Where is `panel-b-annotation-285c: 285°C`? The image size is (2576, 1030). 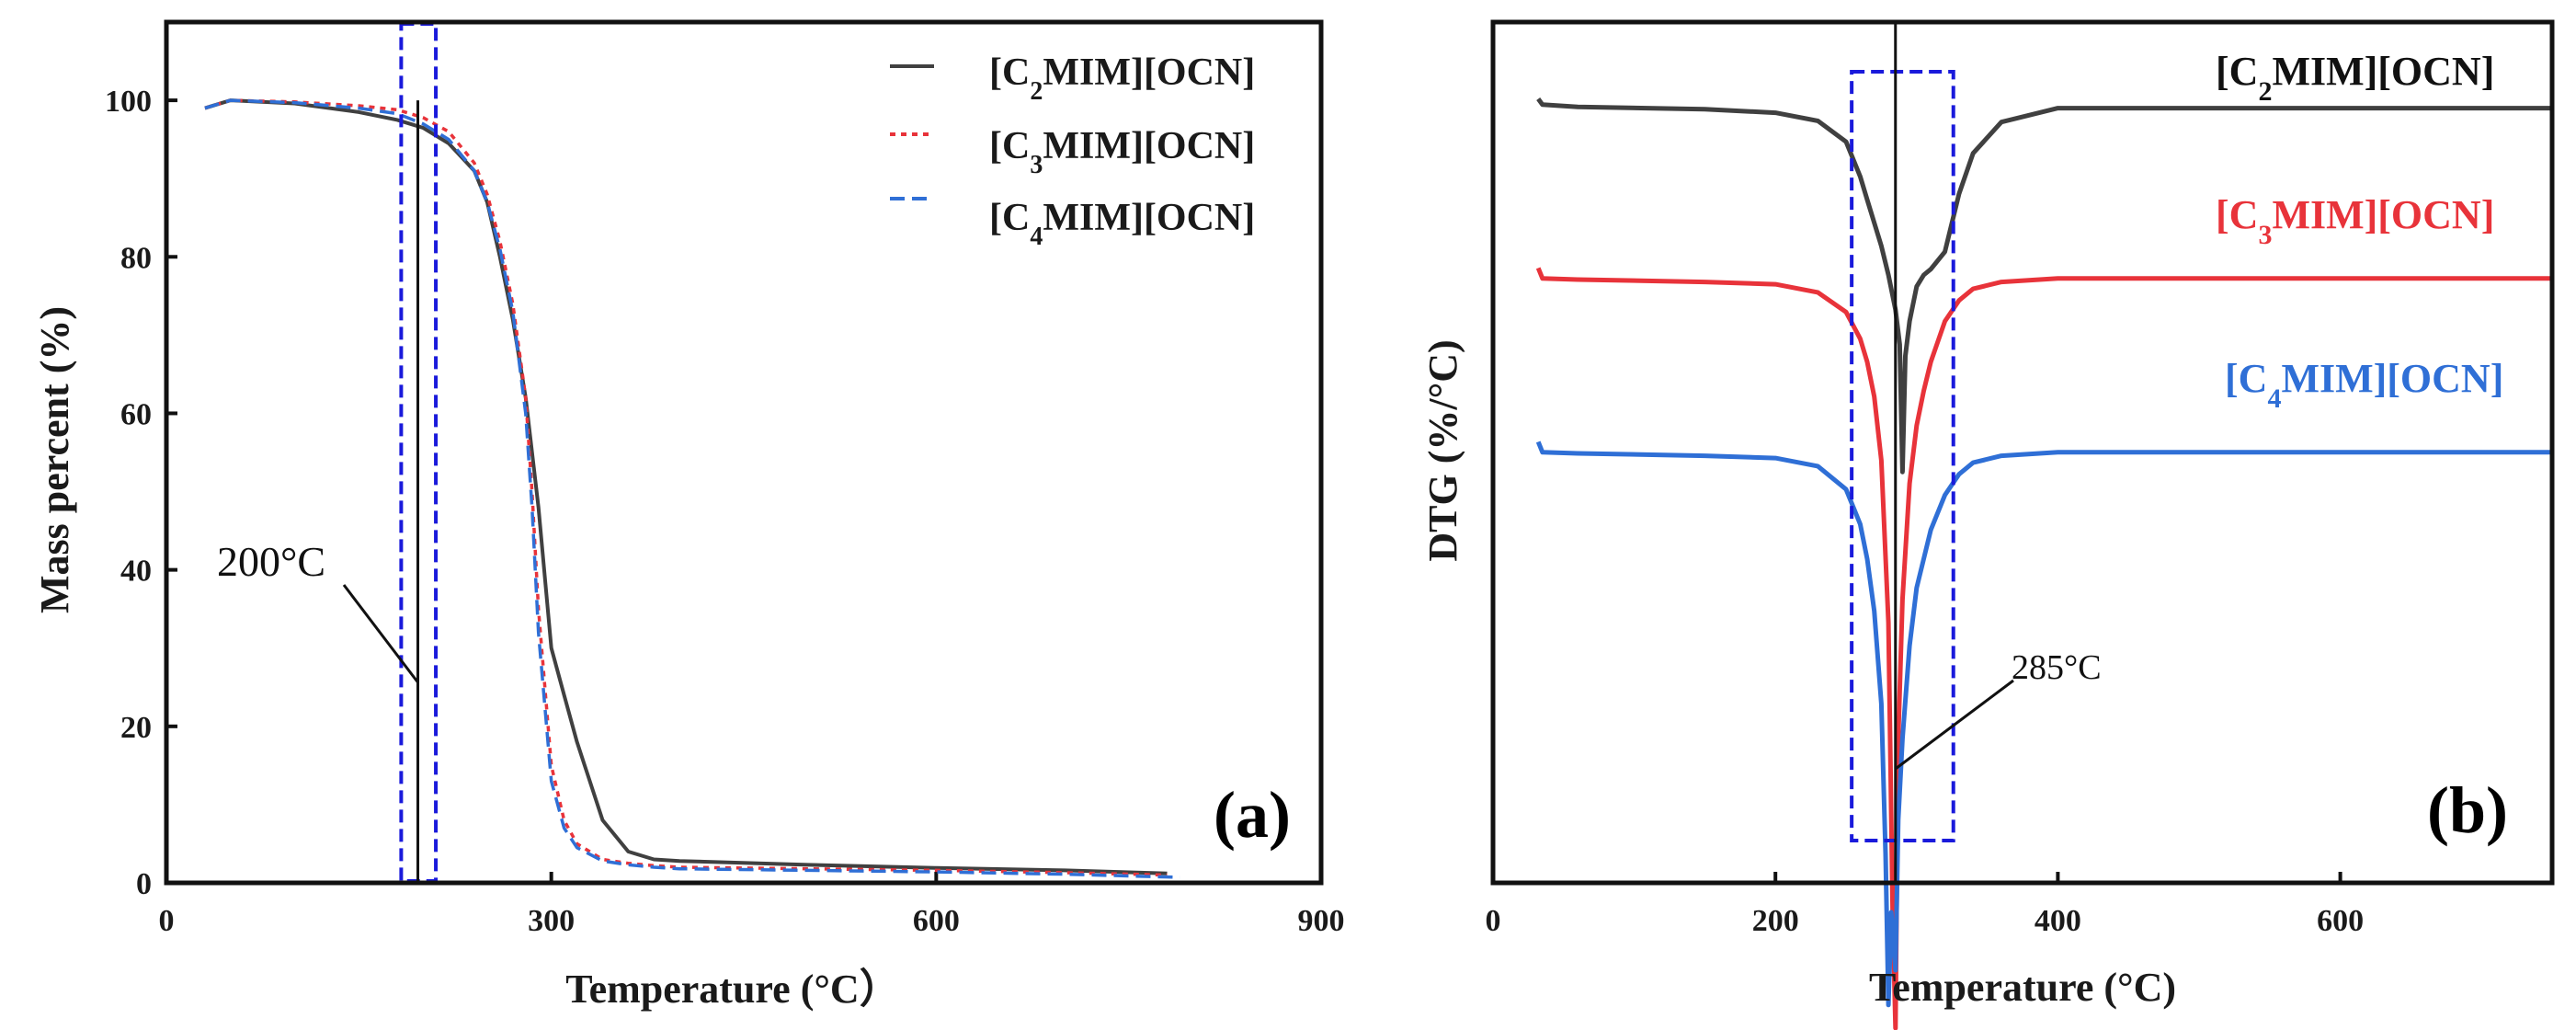
panel-b-annotation-285c: 285°C is located at coordinates (2057, 667).